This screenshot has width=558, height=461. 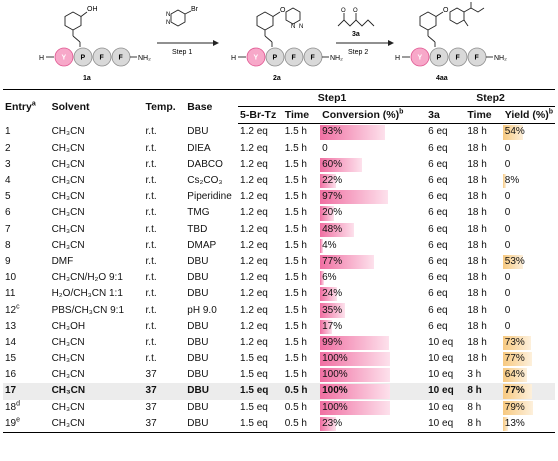 I want to click on col-time2: Time, so click(x=484, y=115).